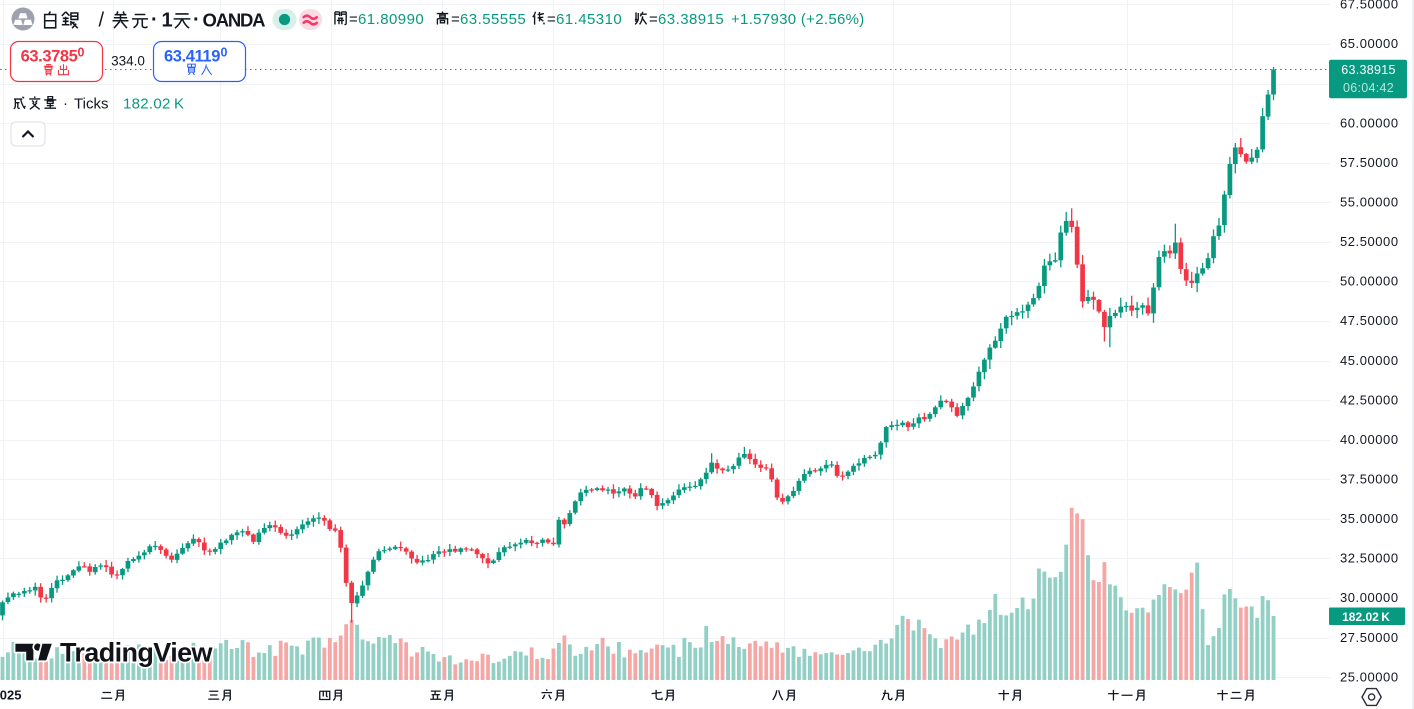  I want to click on svg-text: 32.50000, so click(1369, 558).